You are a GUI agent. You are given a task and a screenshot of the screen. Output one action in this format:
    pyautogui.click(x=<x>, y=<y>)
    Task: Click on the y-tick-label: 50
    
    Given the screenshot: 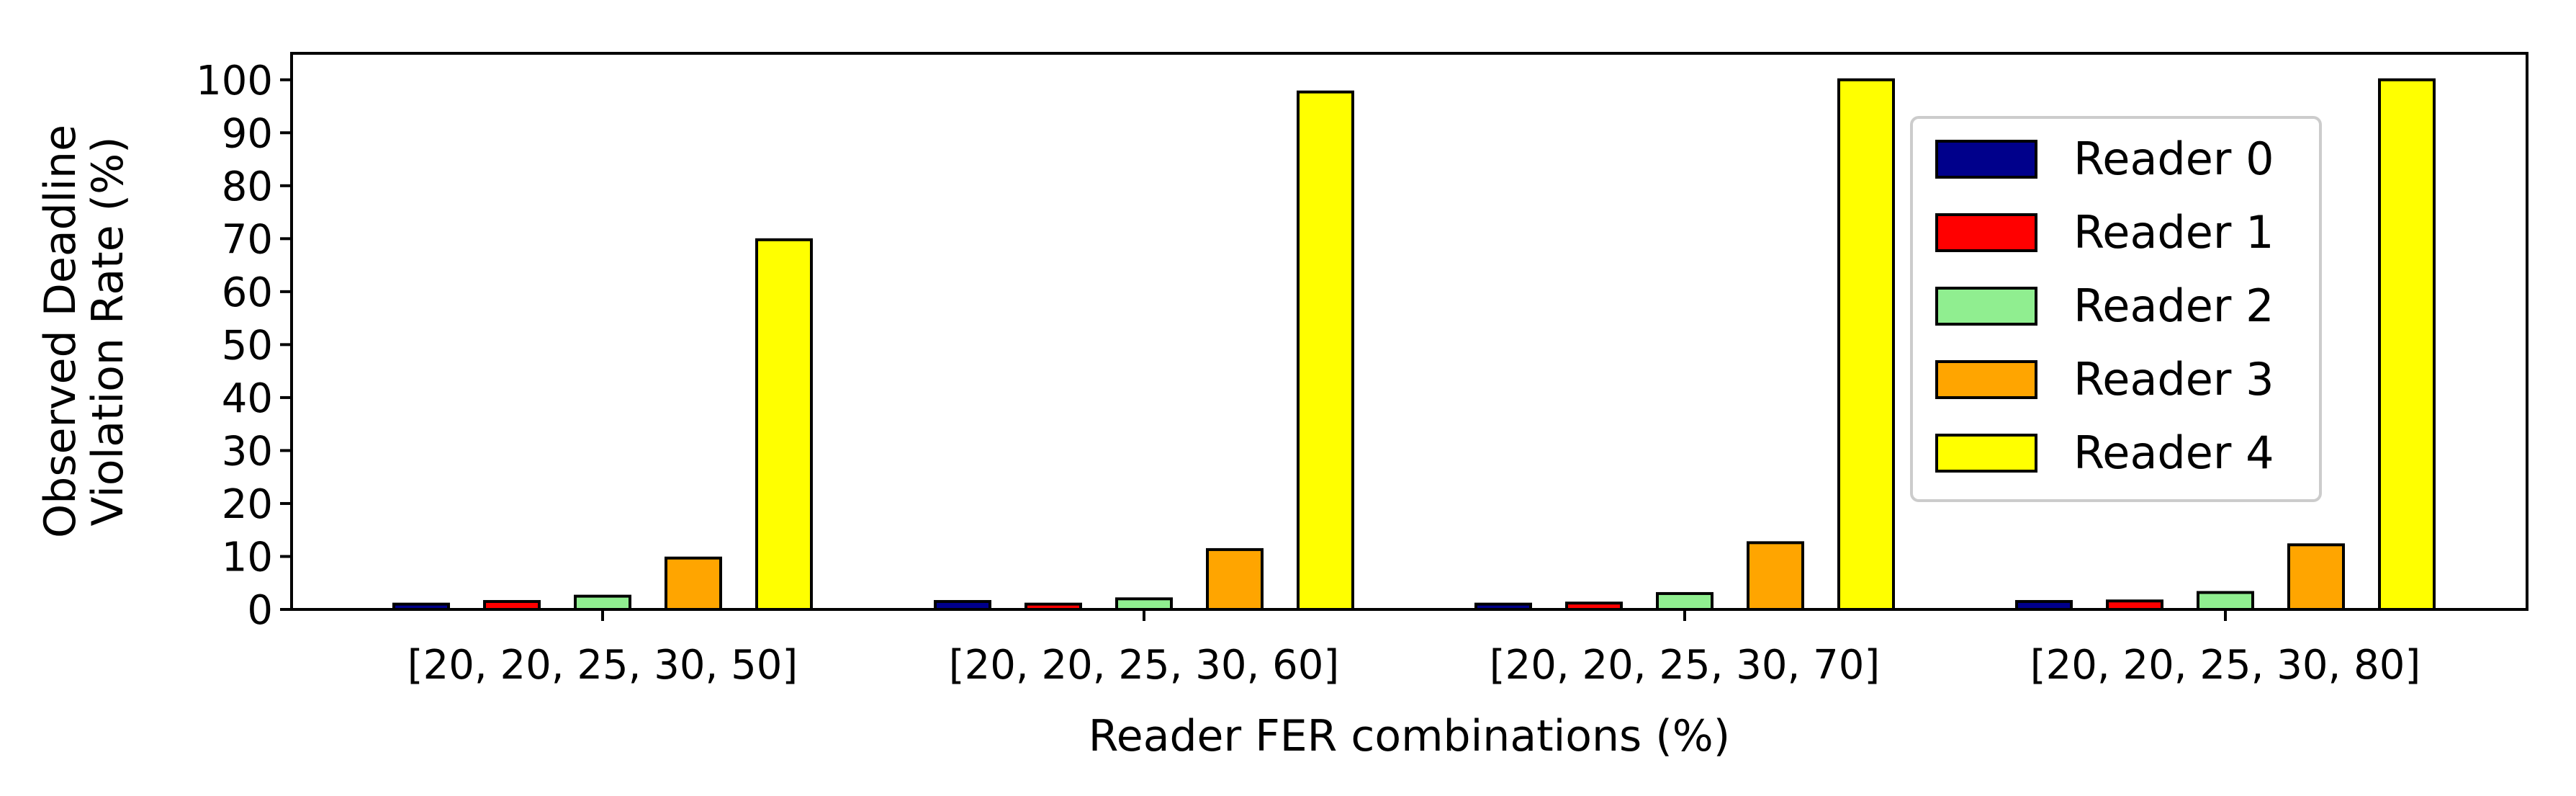 What is the action you would take?
    pyautogui.click(x=247, y=345)
    